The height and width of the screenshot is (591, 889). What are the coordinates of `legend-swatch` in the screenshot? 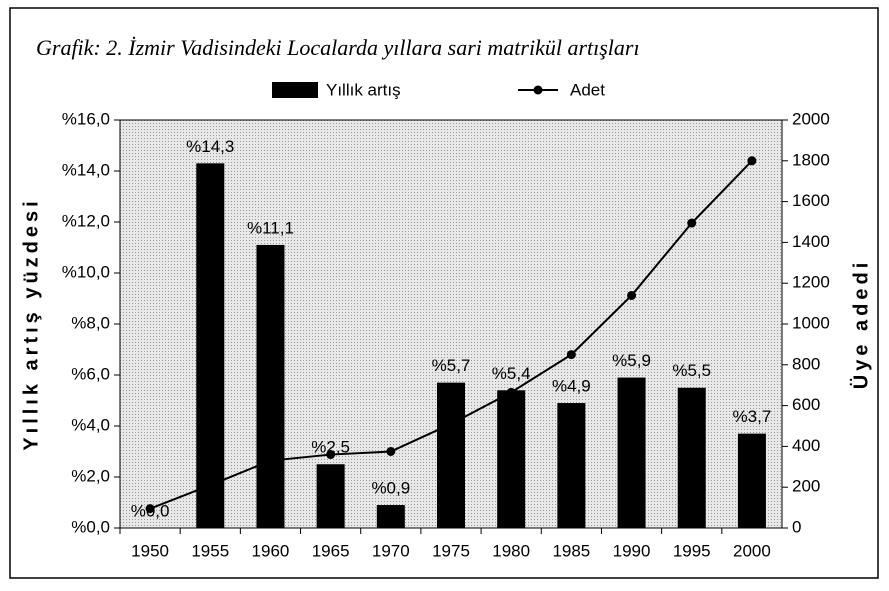 It's located at (295, 90).